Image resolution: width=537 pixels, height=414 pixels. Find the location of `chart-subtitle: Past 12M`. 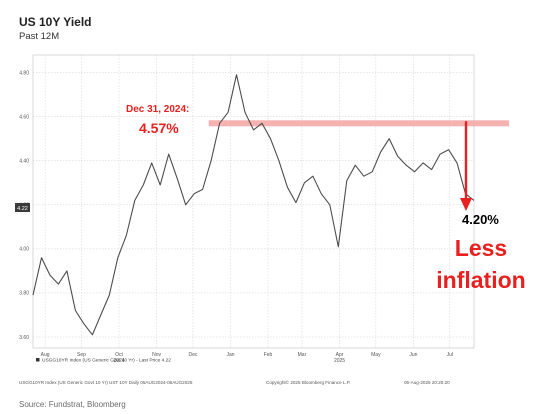

chart-subtitle: Past 12M is located at coordinates (39, 36).